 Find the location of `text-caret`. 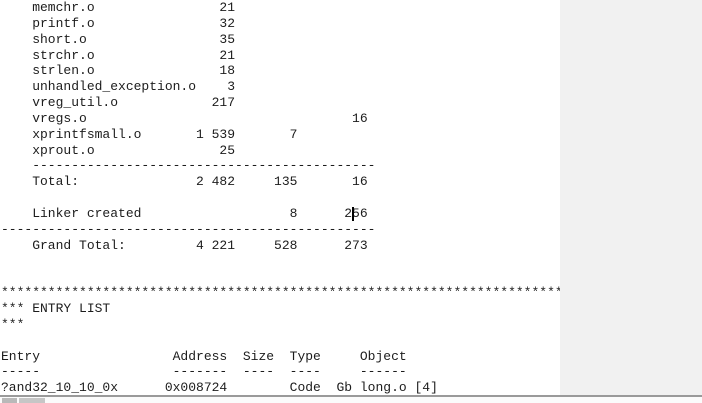

text-caret is located at coordinates (353, 214).